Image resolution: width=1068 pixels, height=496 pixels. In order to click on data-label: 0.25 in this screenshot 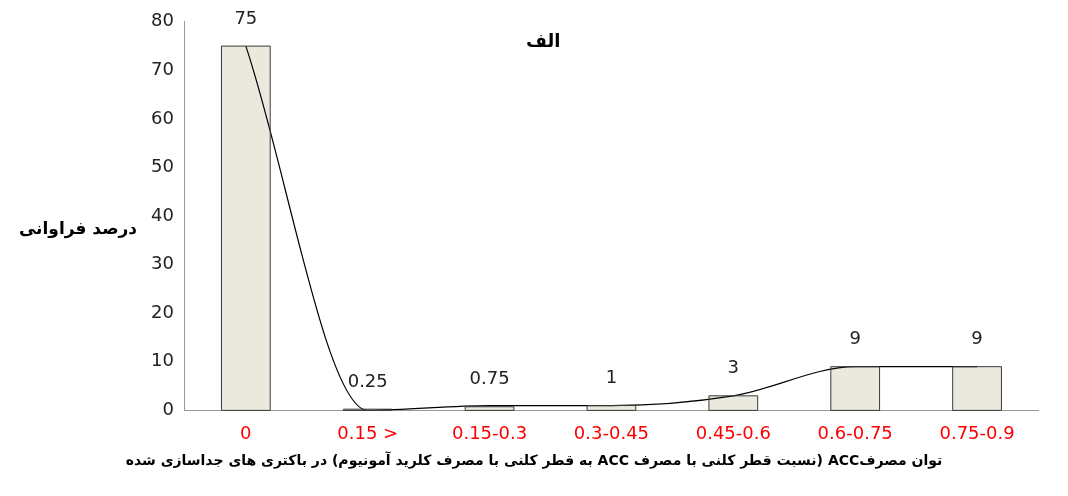, I will do `click(367, 380)`.